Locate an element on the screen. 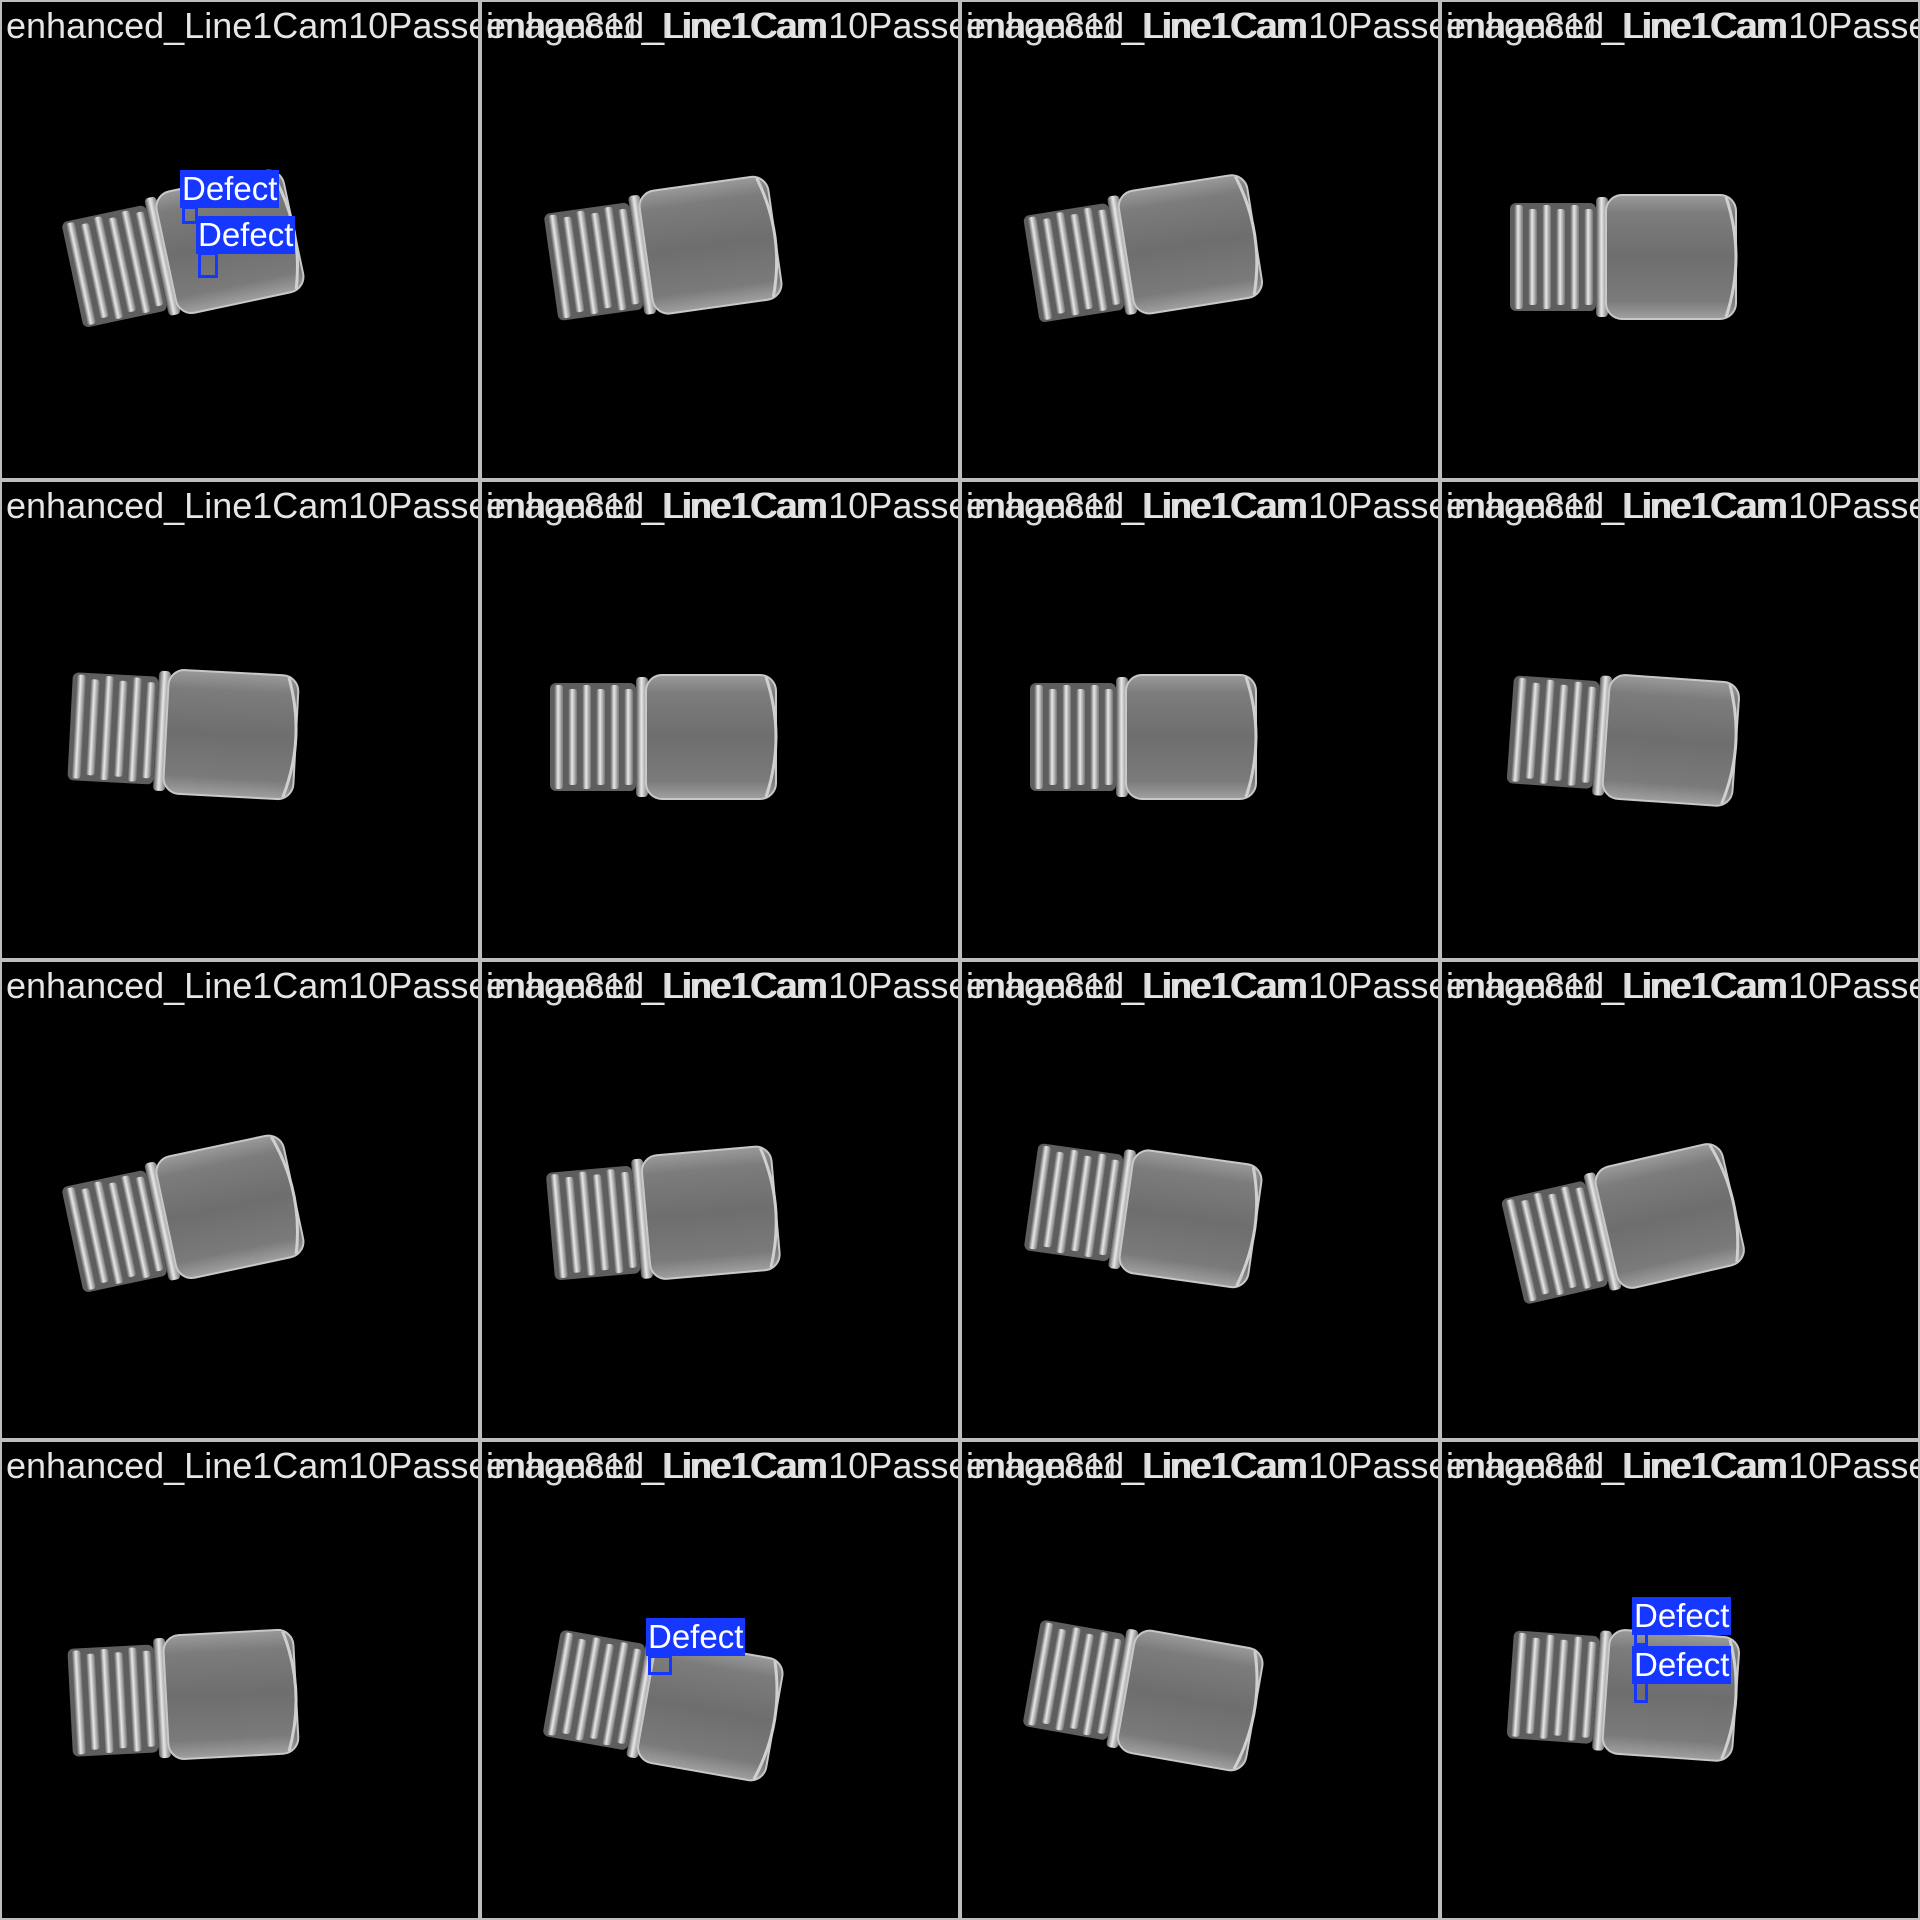  file-name-label: enhanced_Line1Cam10Passed_1637C31310Pass is located at coordinates (1202, 985).